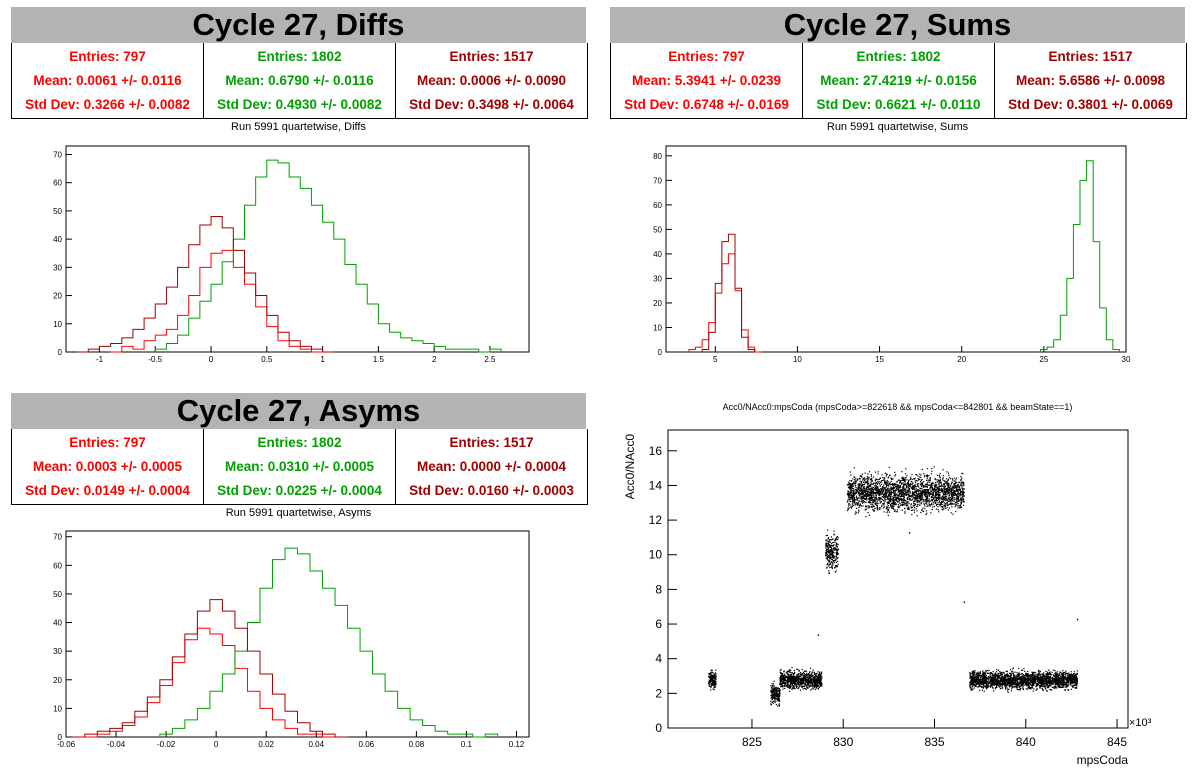  I want to click on x-tick-label: 1, so click(322, 359).